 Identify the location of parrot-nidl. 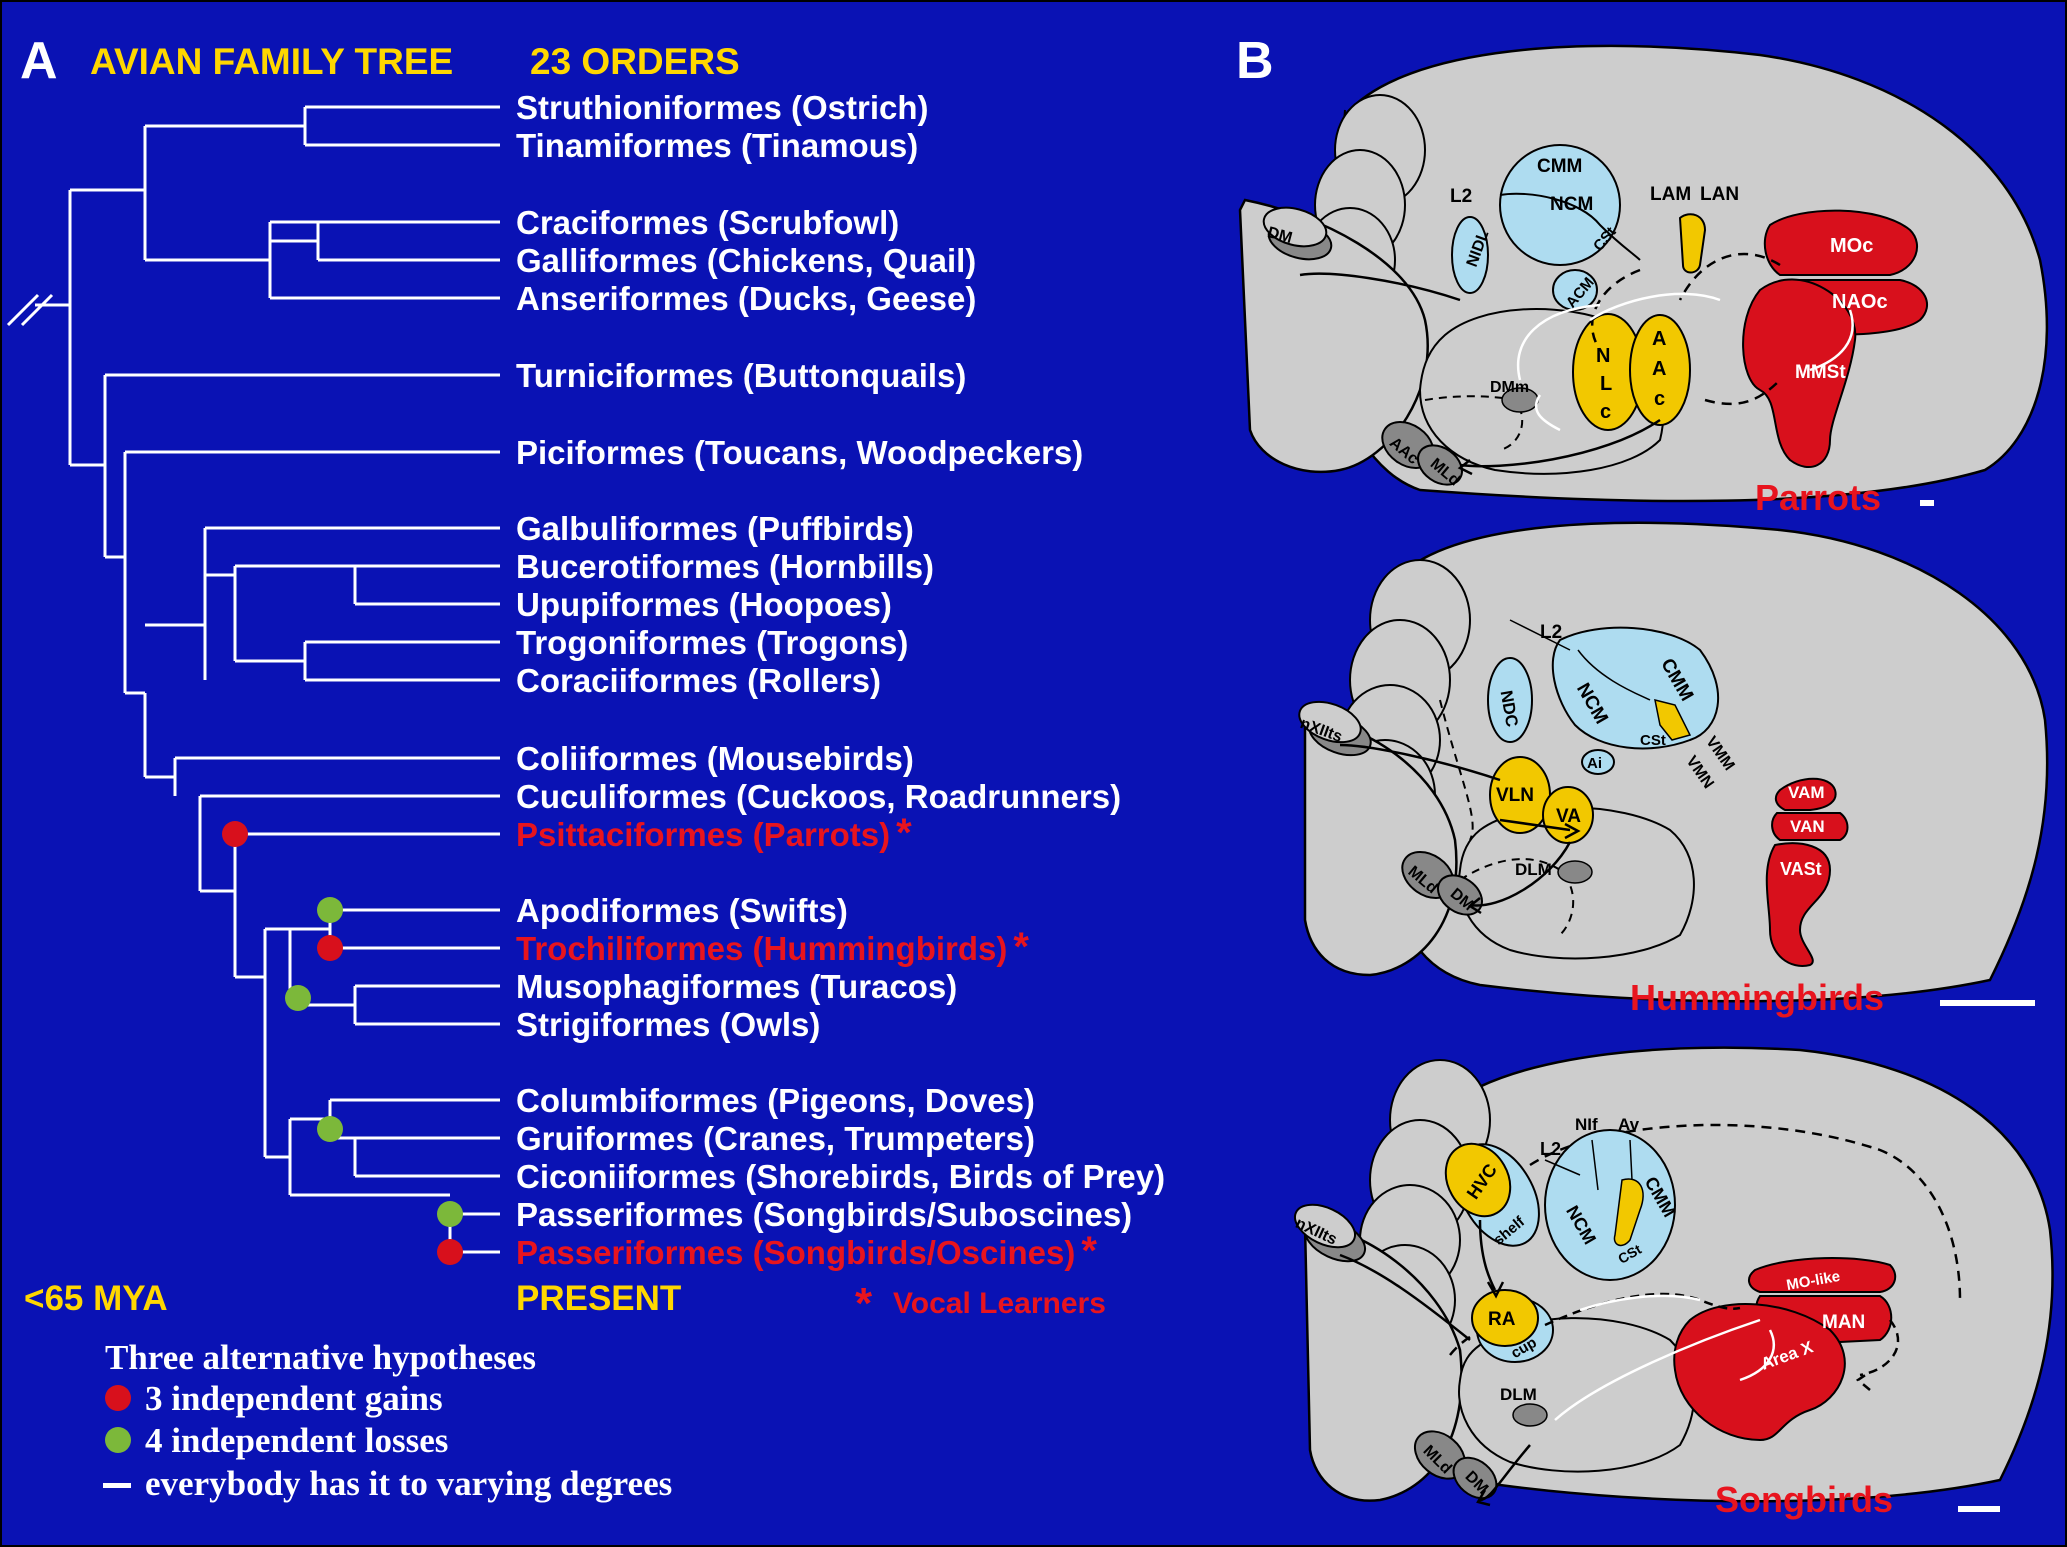
(1470, 255).